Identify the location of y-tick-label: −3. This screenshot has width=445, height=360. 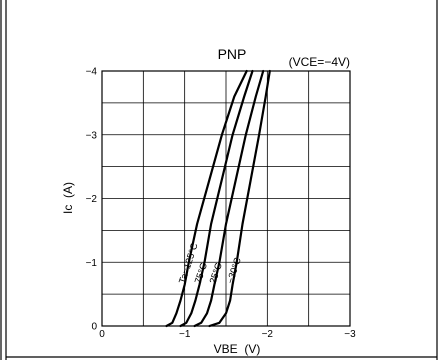
(92, 135).